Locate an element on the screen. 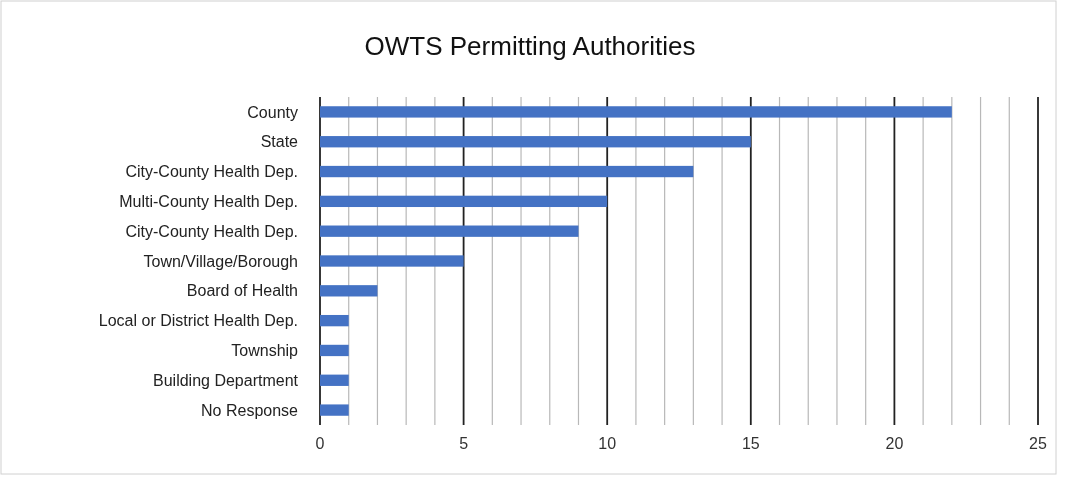  chart-title: OWTS Permitting Authorities is located at coordinates (530, 46).